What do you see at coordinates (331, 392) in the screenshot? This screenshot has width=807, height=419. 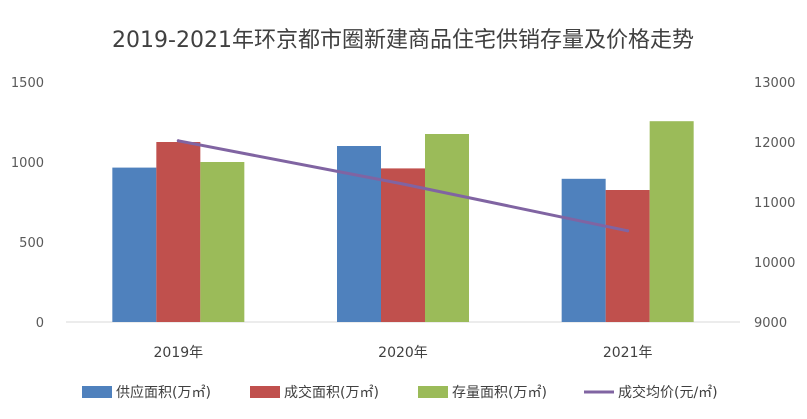 I see `legend-label: 成交面积(万㎡)` at bounding box center [331, 392].